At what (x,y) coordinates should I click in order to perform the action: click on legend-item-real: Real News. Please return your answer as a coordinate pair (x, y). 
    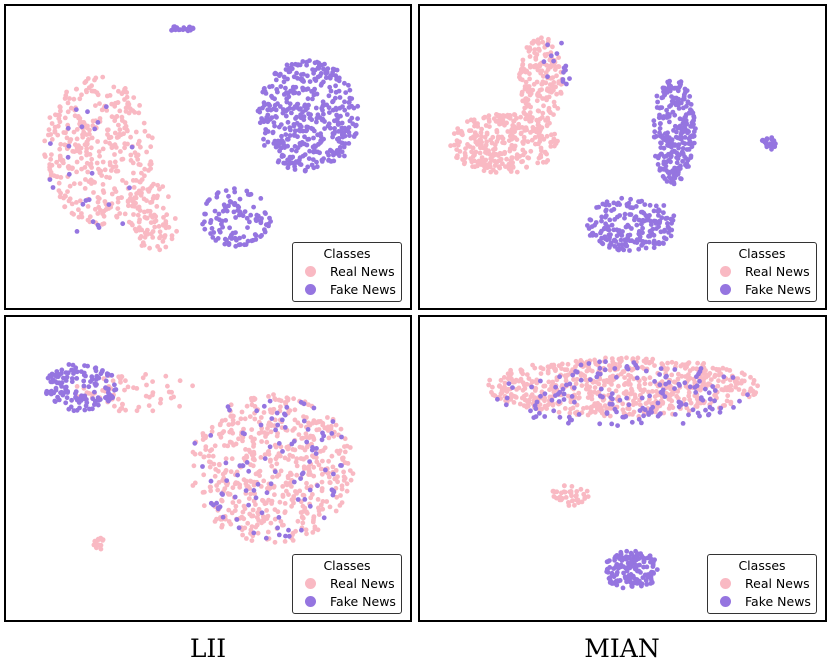
    Looking at the image, I should click on (762, 583).